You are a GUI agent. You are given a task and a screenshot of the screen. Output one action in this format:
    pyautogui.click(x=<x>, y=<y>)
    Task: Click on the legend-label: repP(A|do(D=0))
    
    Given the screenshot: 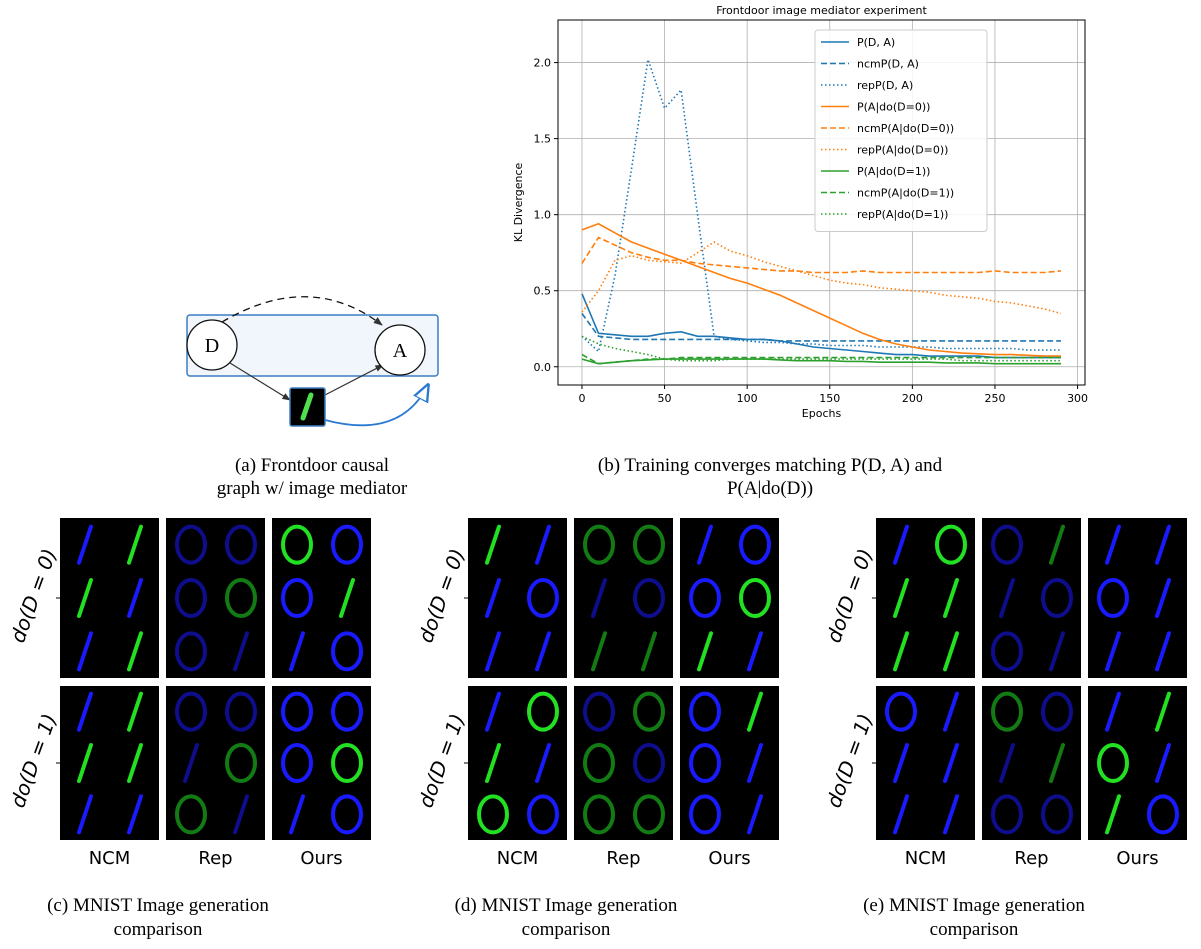 What is the action you would take?
    pyautogui.click(x=902, y=150)
    